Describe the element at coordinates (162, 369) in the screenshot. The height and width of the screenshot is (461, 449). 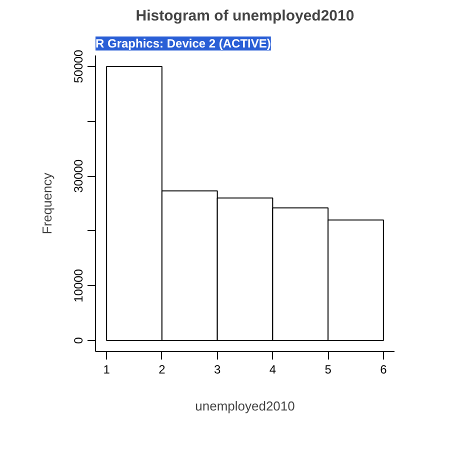
I see `x-tick-label: 2` at that location.